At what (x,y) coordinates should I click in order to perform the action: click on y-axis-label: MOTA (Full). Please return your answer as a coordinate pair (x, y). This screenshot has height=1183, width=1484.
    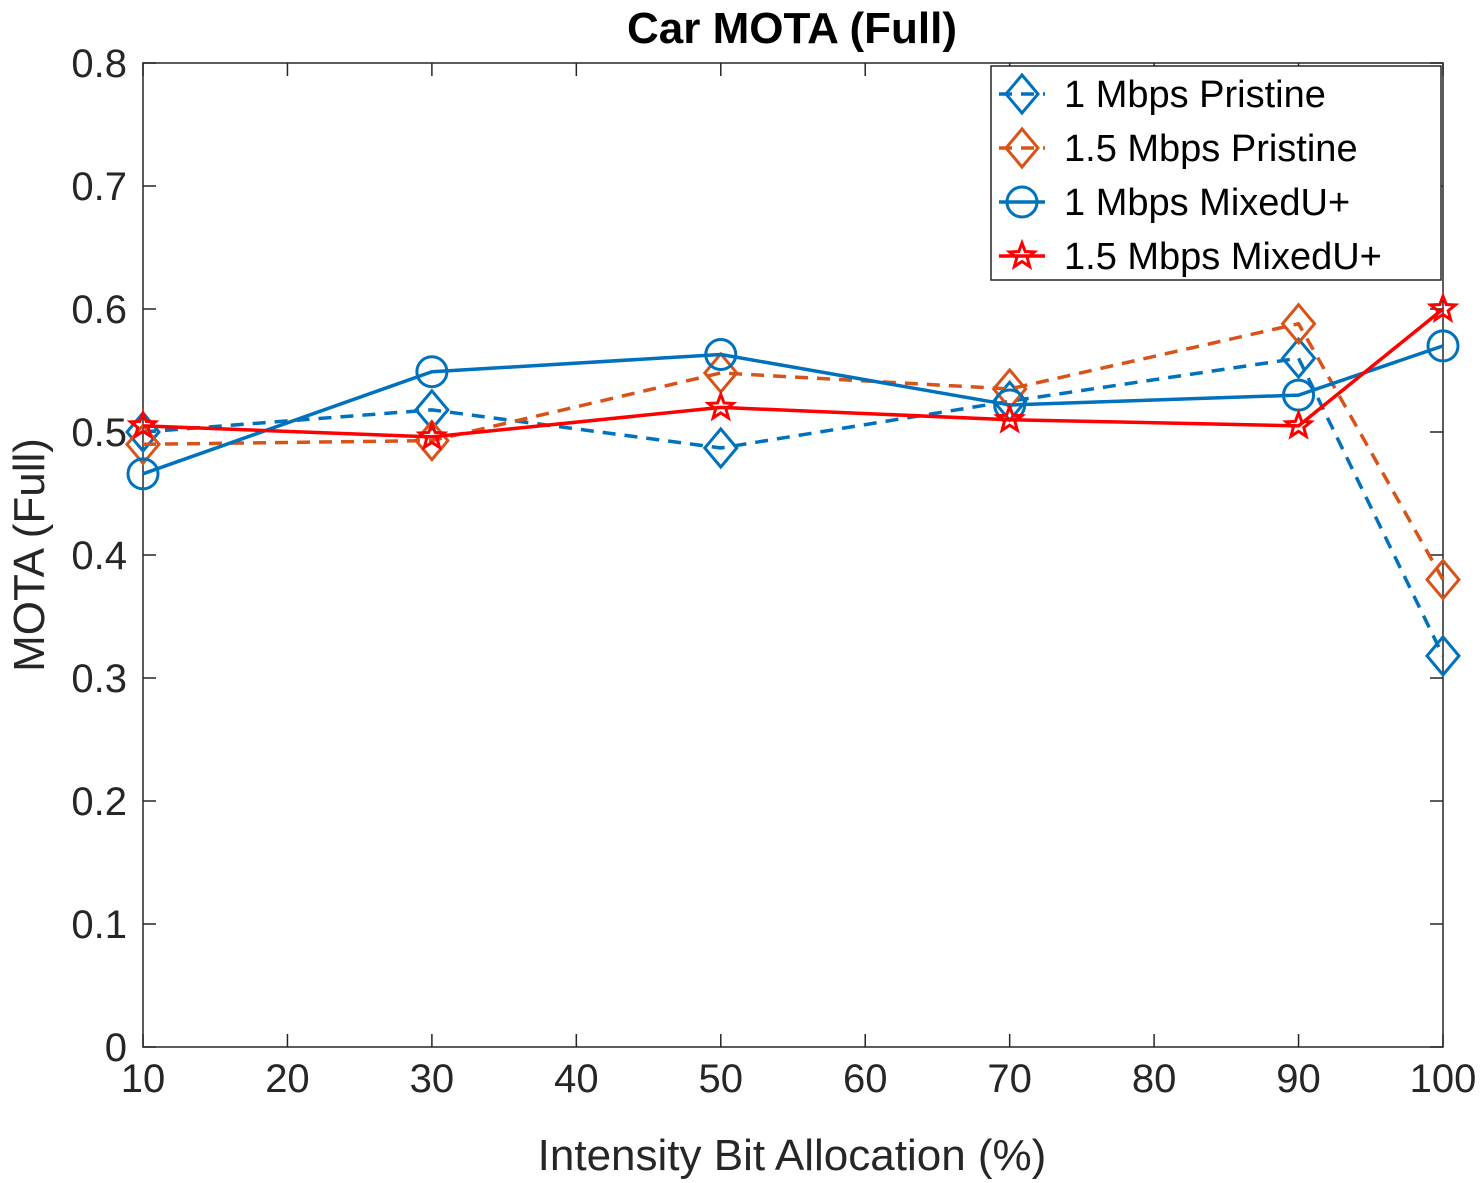
    Looking at the image, I should click on (29, 555).